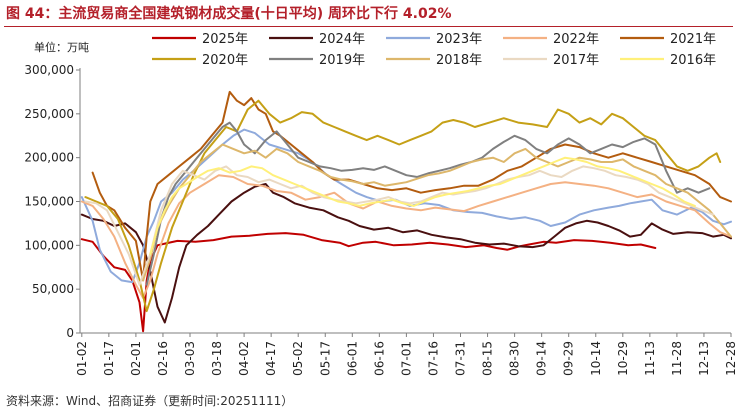 The image size is (737, 410). Describe the element at coordinates (569, 358) in the screenshot. I see `x-tick-label: 09-29` at that location.